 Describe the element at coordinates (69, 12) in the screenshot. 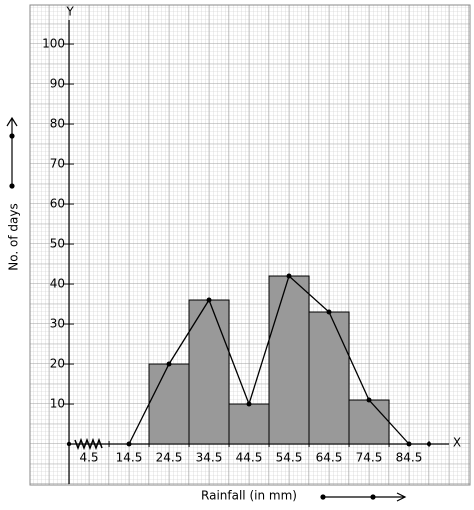

I see `y-axis-name: Y` at that location.